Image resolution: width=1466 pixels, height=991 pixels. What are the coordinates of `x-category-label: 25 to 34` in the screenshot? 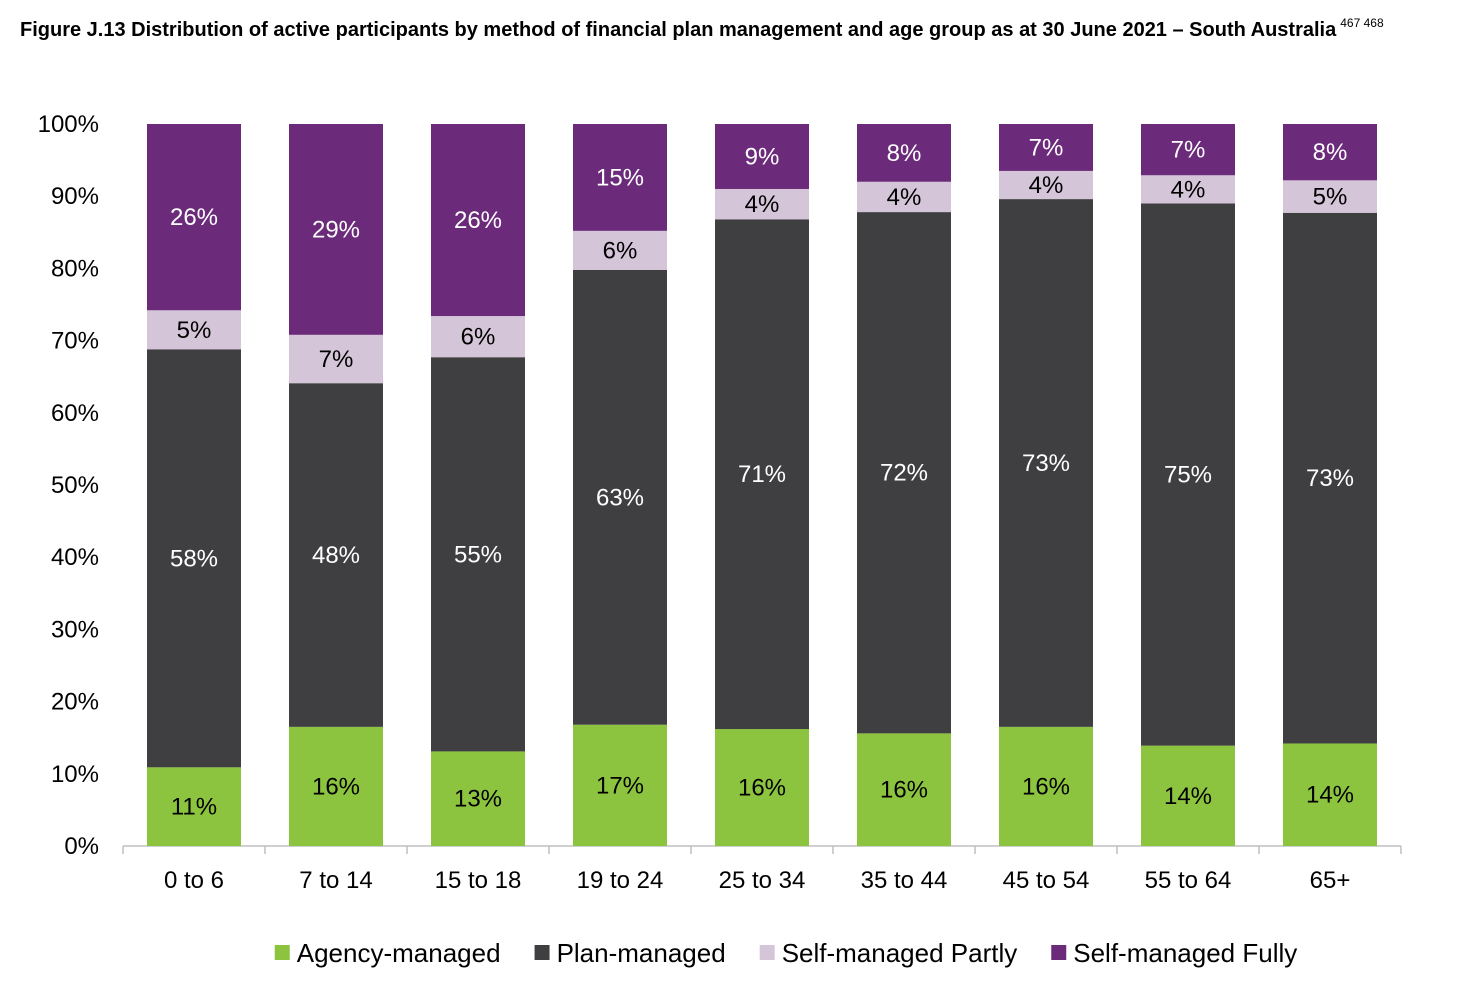 It's located at (762, 880).